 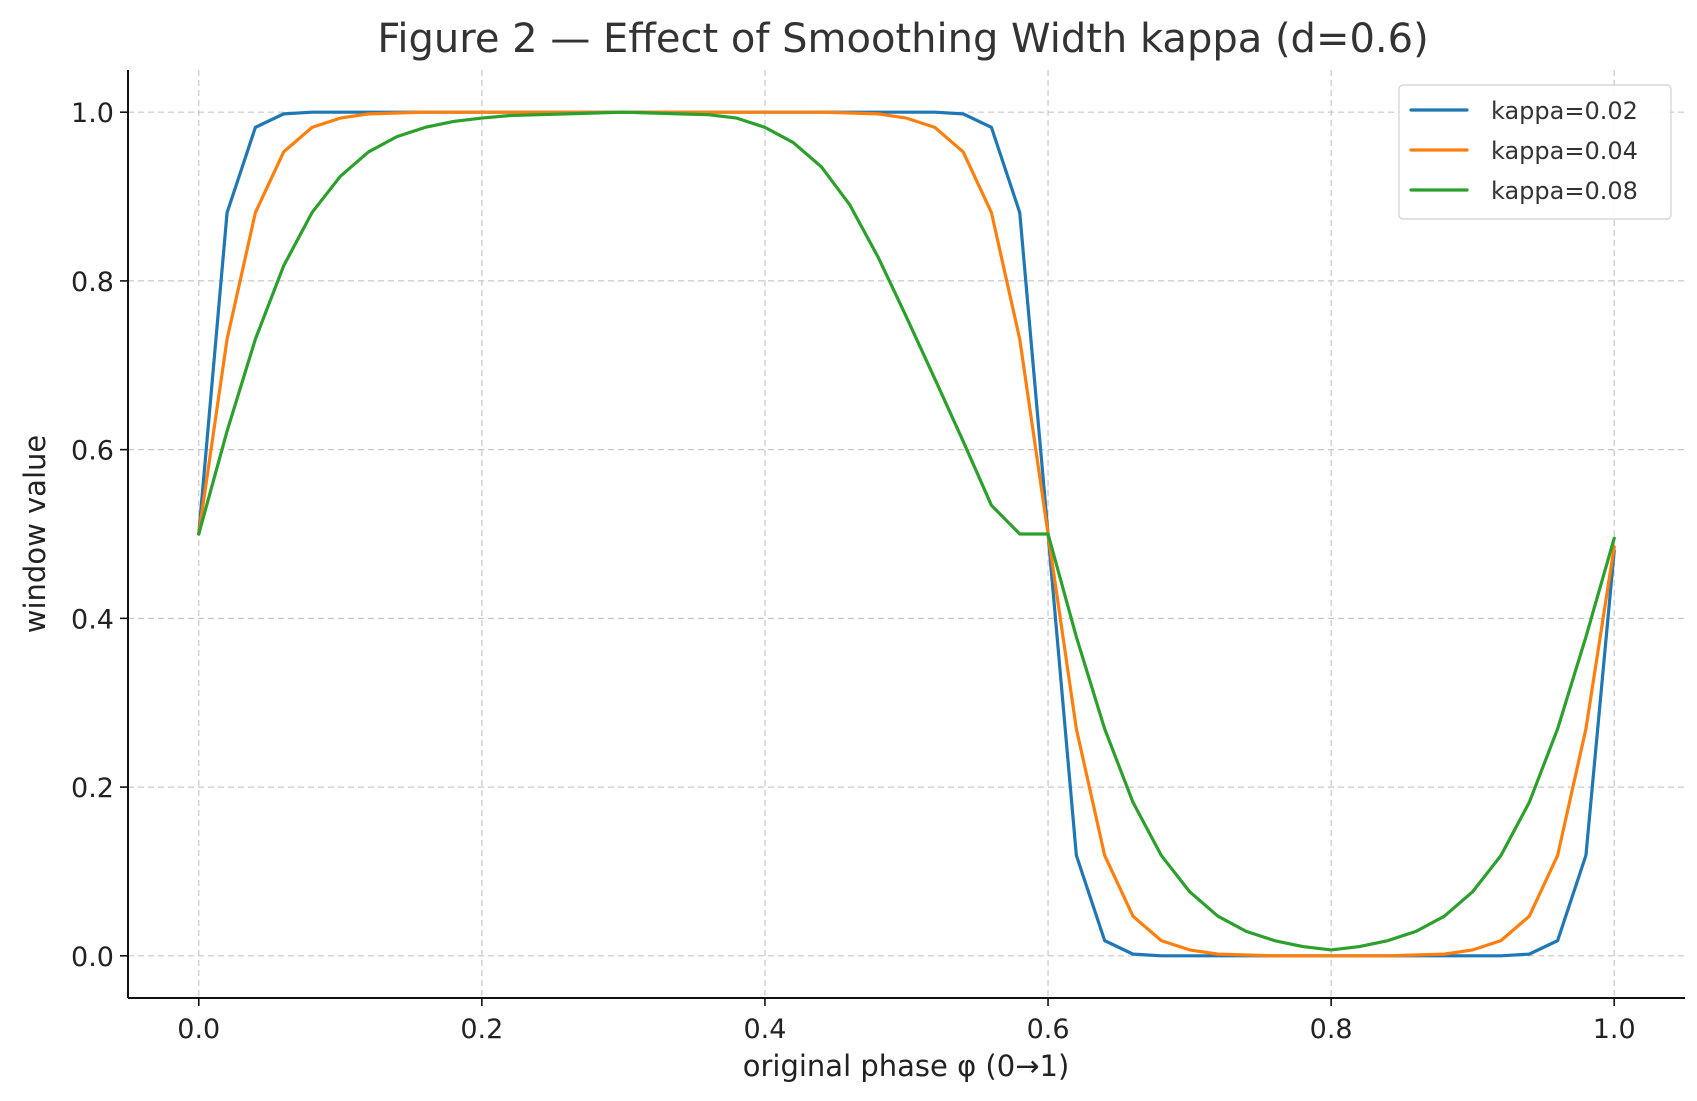 What do you see at coordinates (92, 788) in the screenshot?
I see `y-tick-label: 0.2` at bounding box center [92, 788].